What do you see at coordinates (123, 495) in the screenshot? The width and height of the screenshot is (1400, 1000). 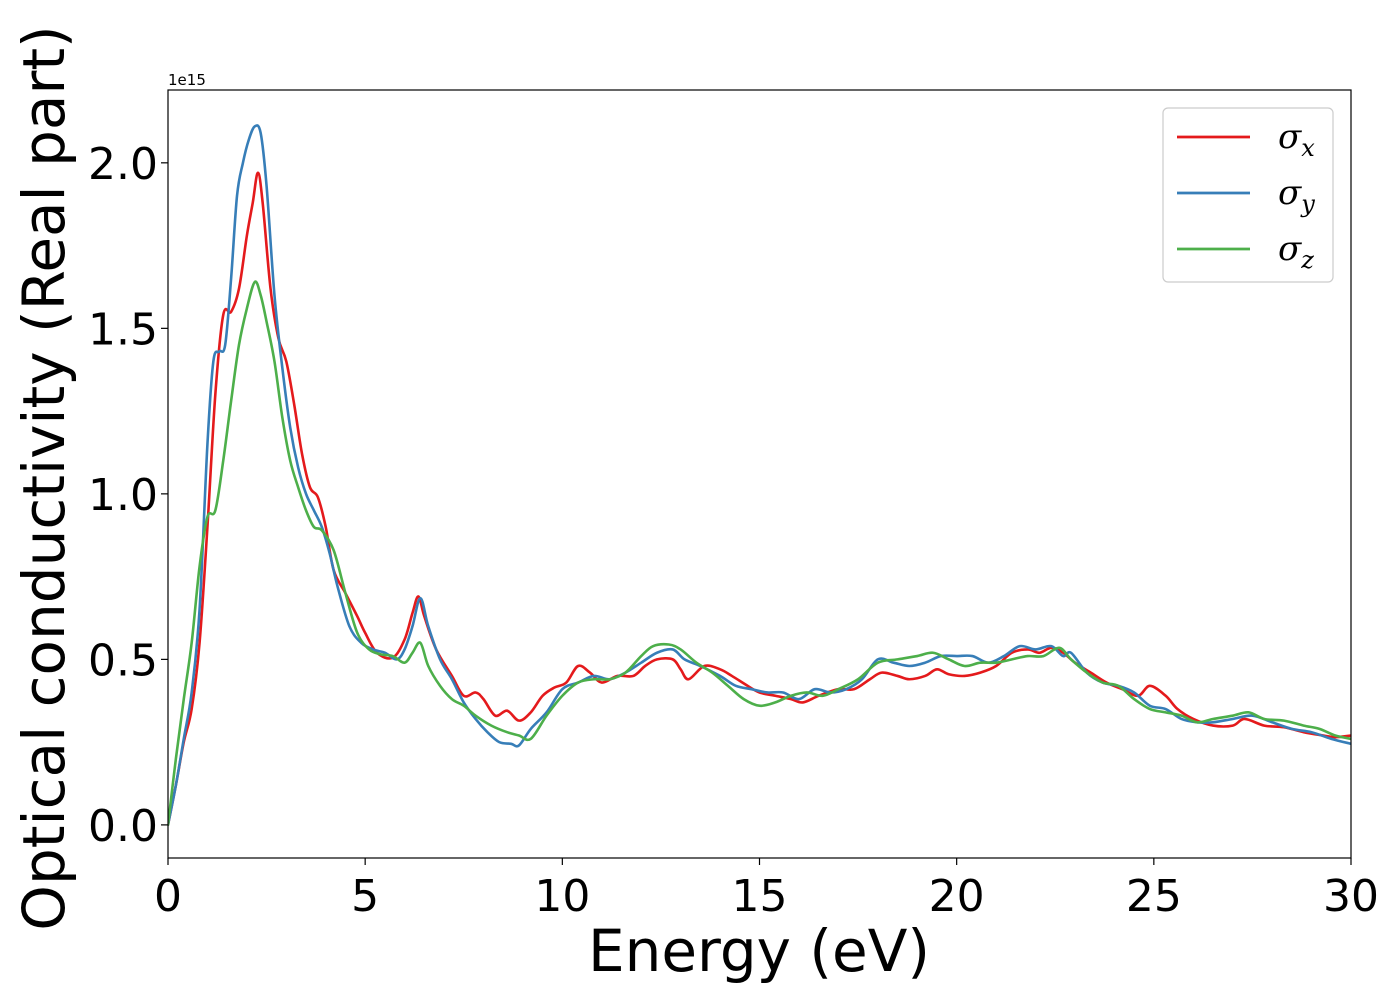 I see `y-tick-label: 1.0` at bounding box center [123, 495].